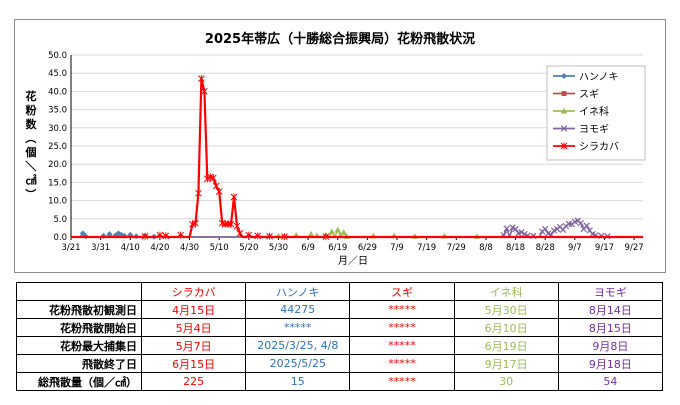 This screenshot has width=680, height=405. I want to click on x-tick-label: 6/29, so click(367, 248).